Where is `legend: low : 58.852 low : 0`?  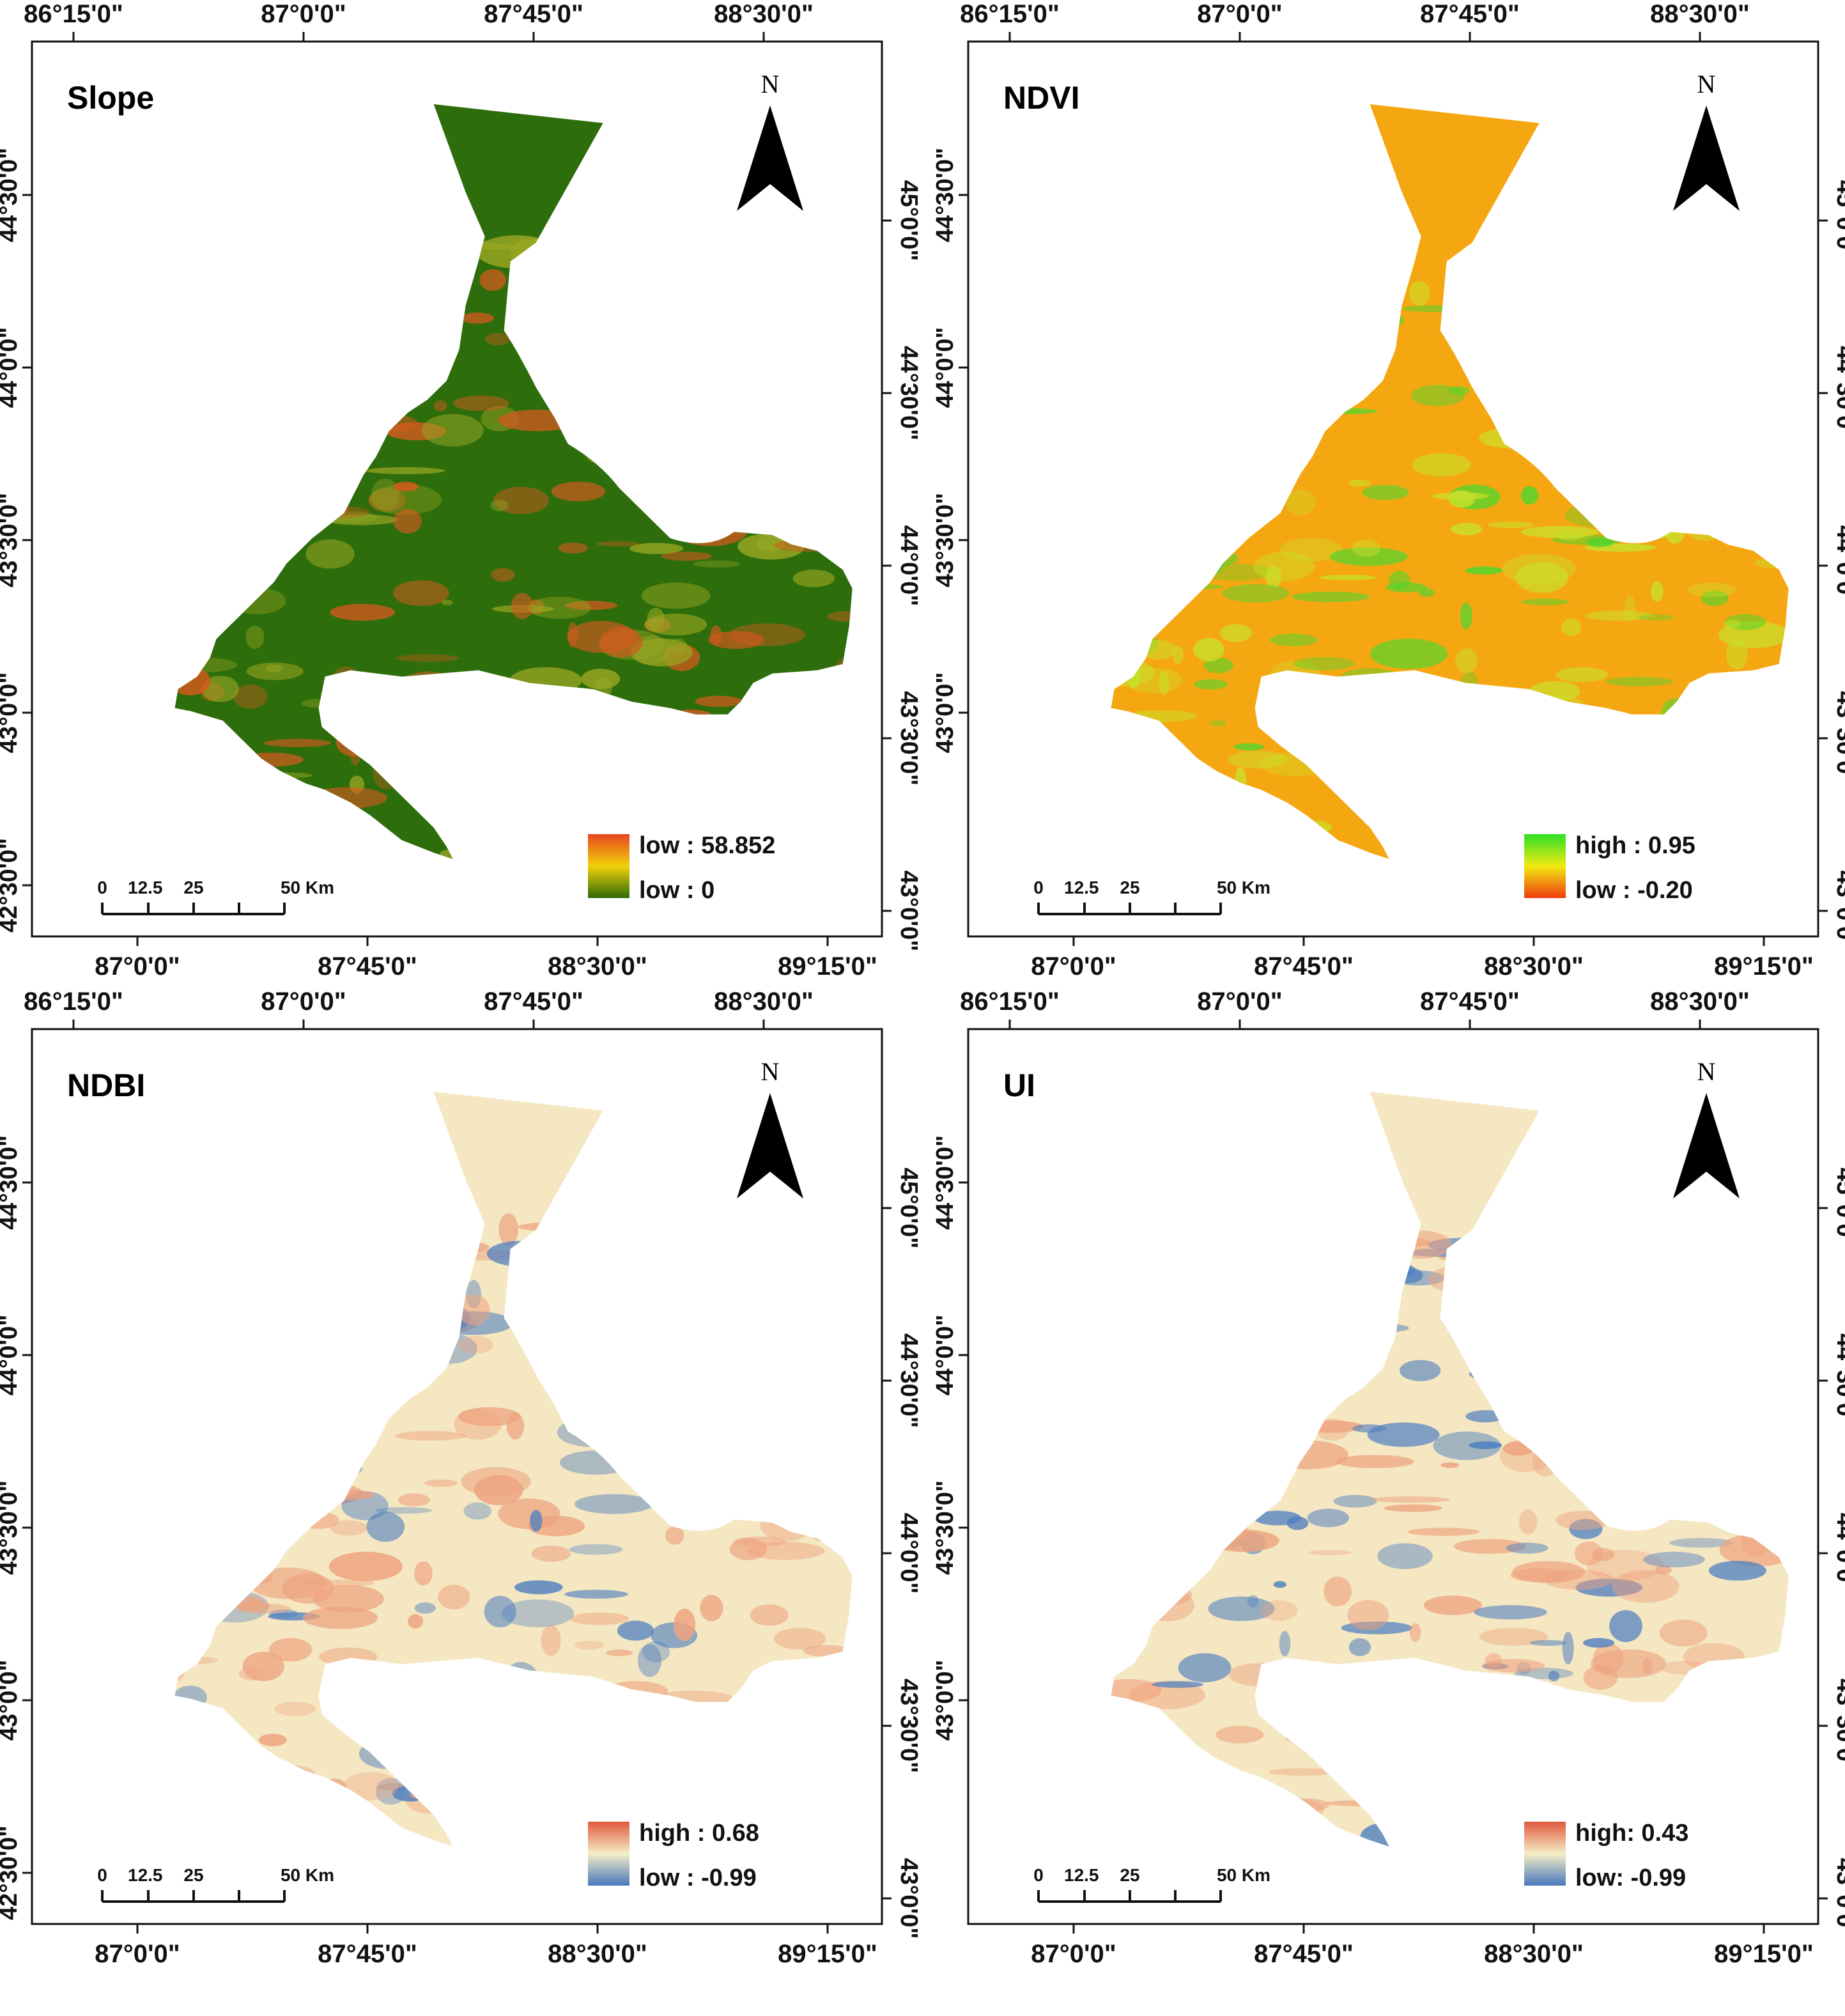 legend: low : 58.852 low : 0 is located at coordinates (681, 868).